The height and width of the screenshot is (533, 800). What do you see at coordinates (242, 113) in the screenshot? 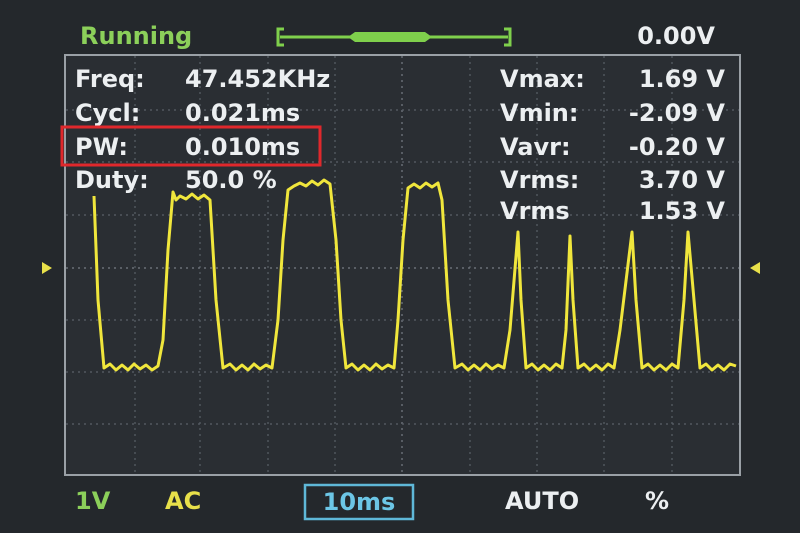
I see `measure-value: 0.021ms` at bounding box center [242, 113].